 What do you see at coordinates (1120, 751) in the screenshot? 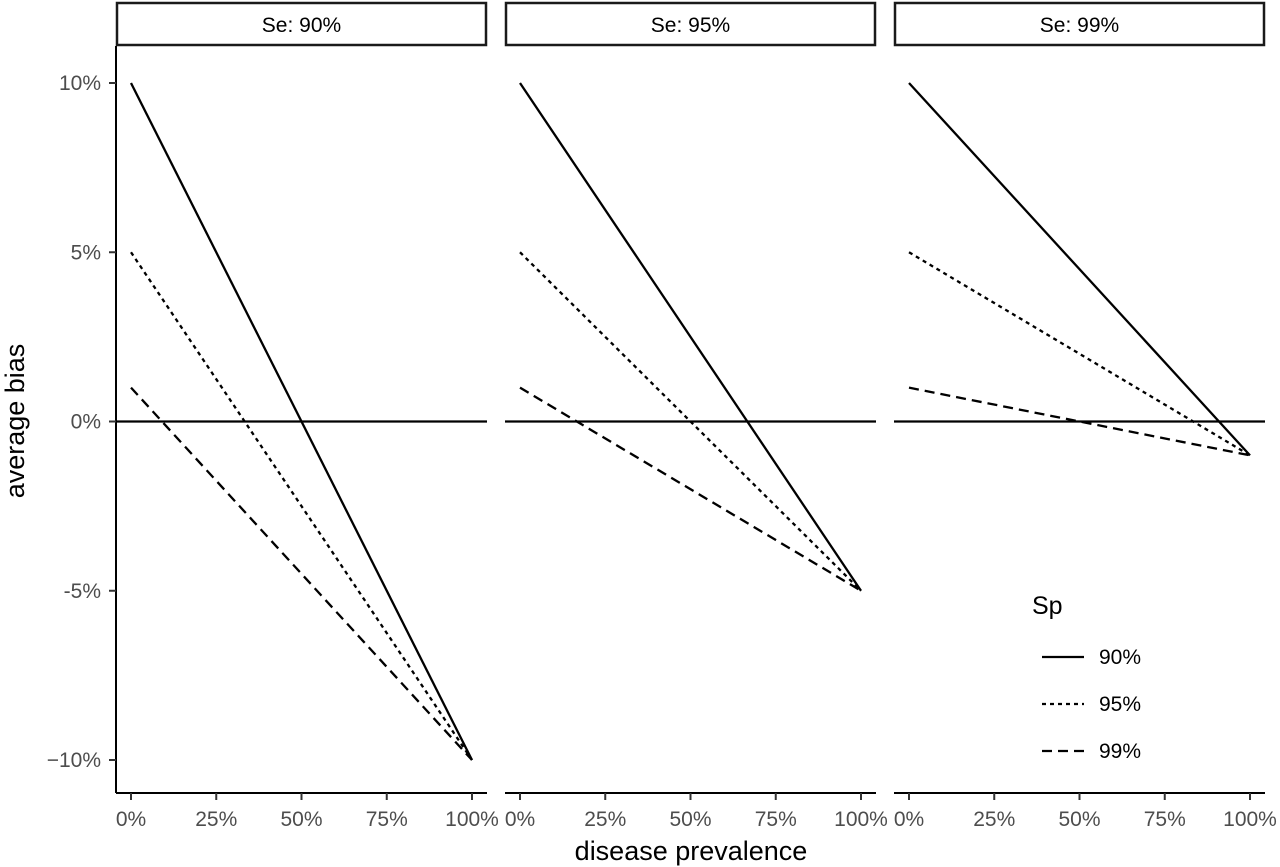
I see `legend-label: 99%` at bounding box center [1120, 751].